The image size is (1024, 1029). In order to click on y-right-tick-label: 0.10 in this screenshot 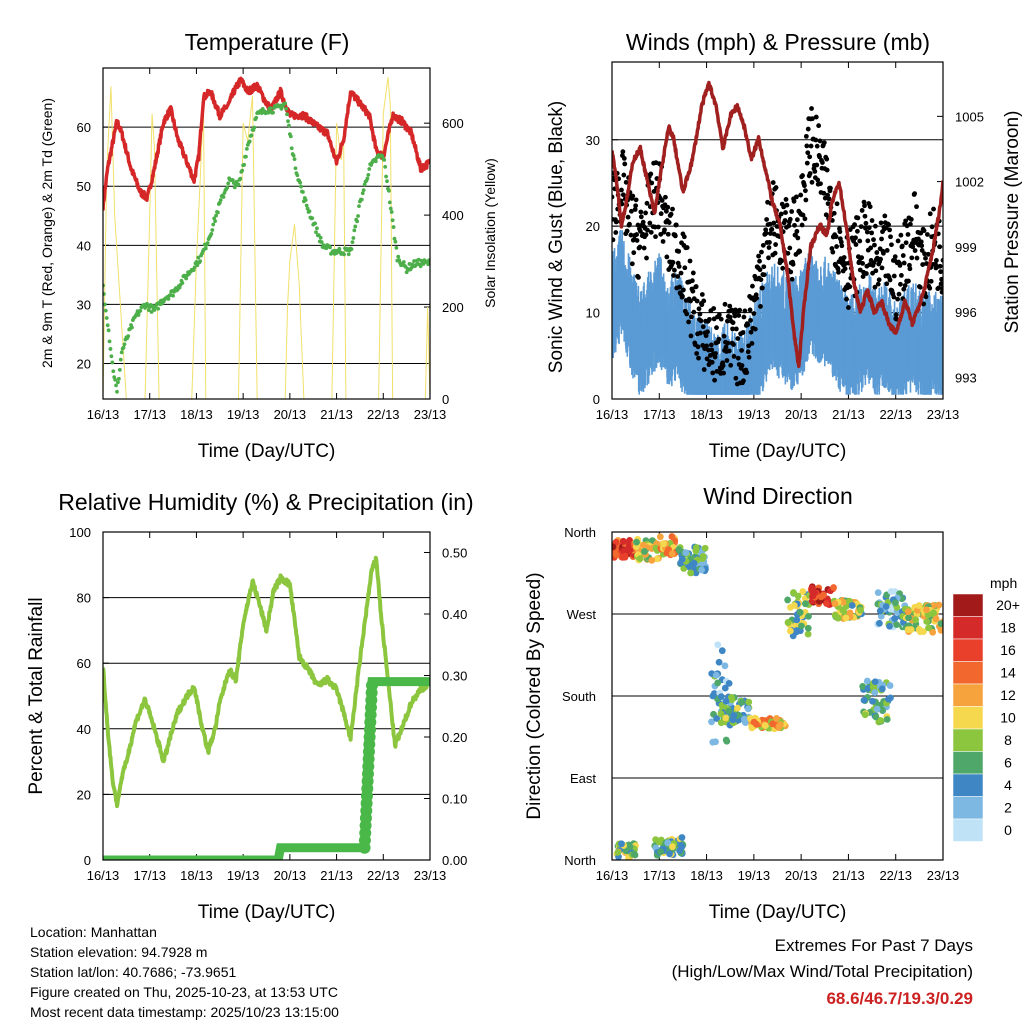, I will do `click(454, 798)`.